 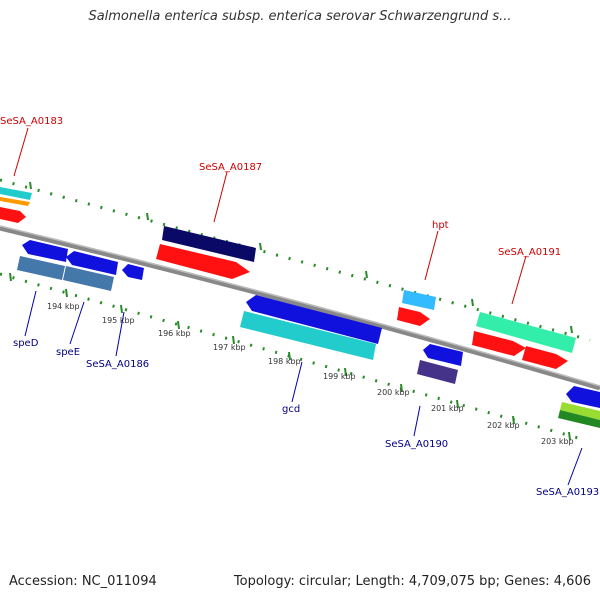 I want to click on gene-red-b, so click(x=545, y=357).